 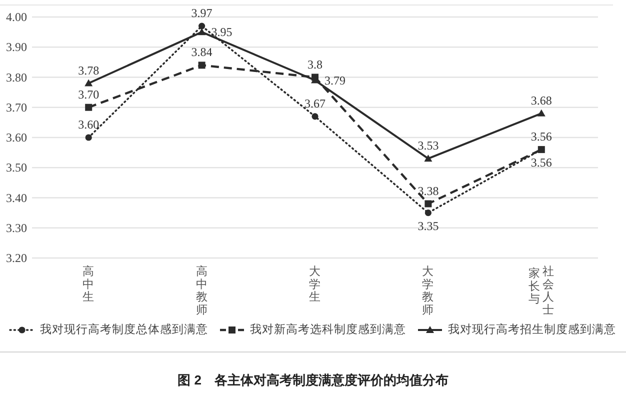 I want to click on data-label: 3.84, so click(x=201, y=52).